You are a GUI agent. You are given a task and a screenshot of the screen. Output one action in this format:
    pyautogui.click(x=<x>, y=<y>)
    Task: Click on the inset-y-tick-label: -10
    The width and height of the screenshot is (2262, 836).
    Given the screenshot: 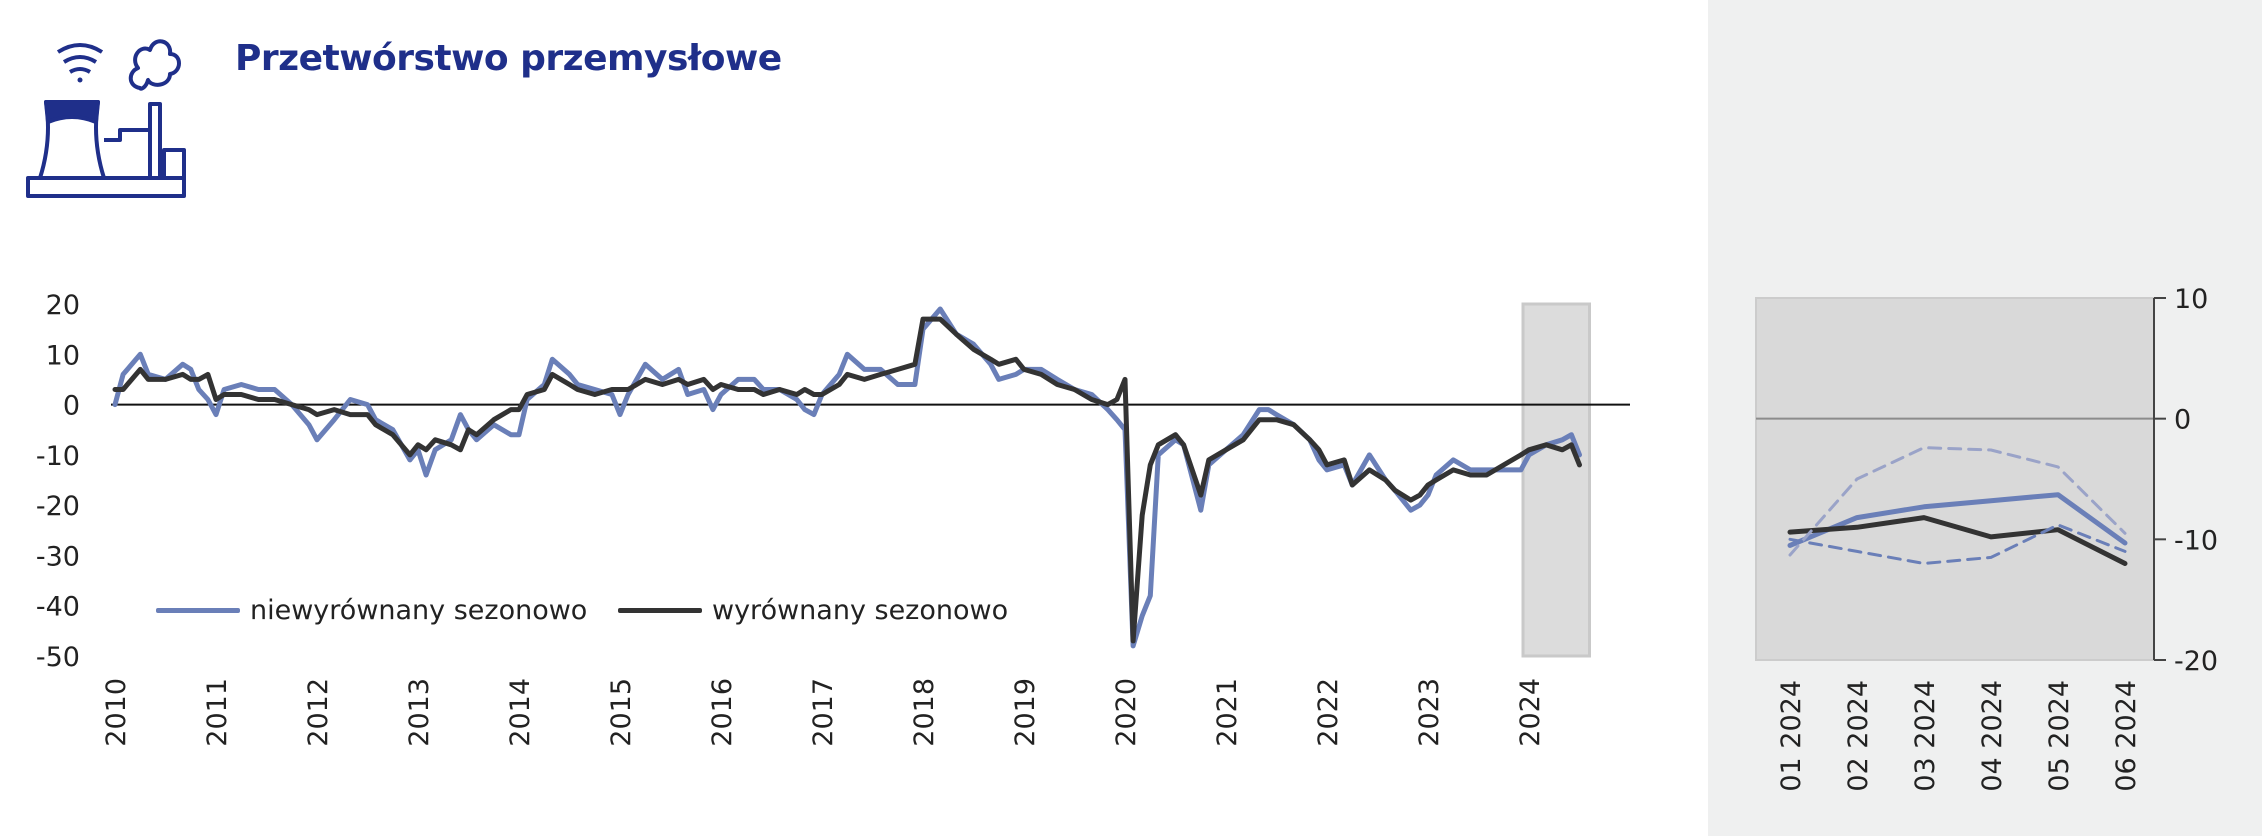 What is the action you would take?
    pyautogui.click(x=2196, y=540)
    